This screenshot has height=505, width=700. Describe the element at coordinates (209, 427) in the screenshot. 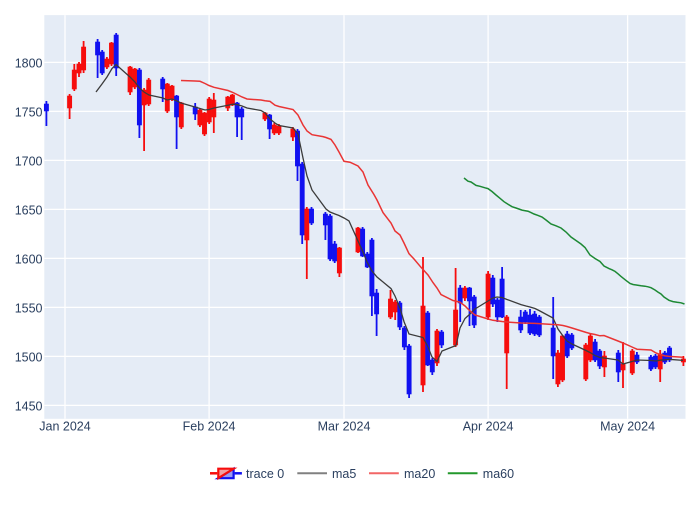

I see `svg-text: Feb 2024` at that location.